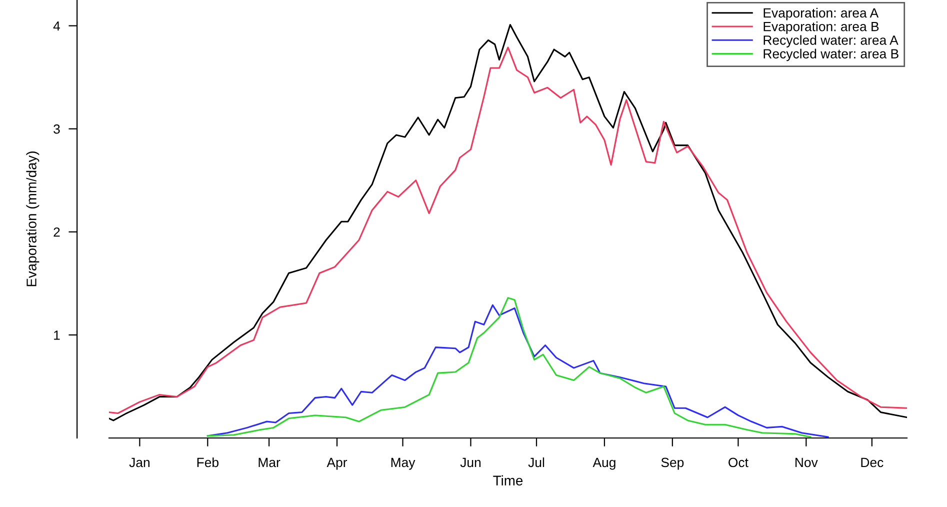  I want to click on x-tick-label: Dec, so click(872, 463).